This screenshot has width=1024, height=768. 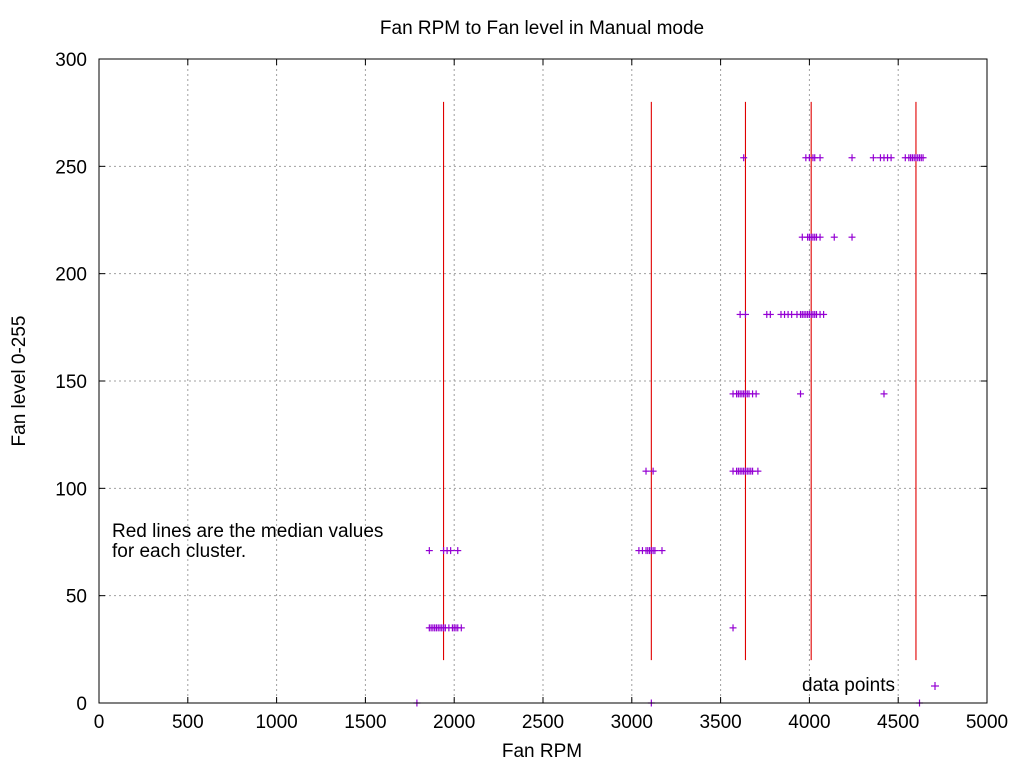 What do you see at coordinates (809, 722) in the screenshot?
I see `x-tick-label: 4000` at bounding box center [809, 722].